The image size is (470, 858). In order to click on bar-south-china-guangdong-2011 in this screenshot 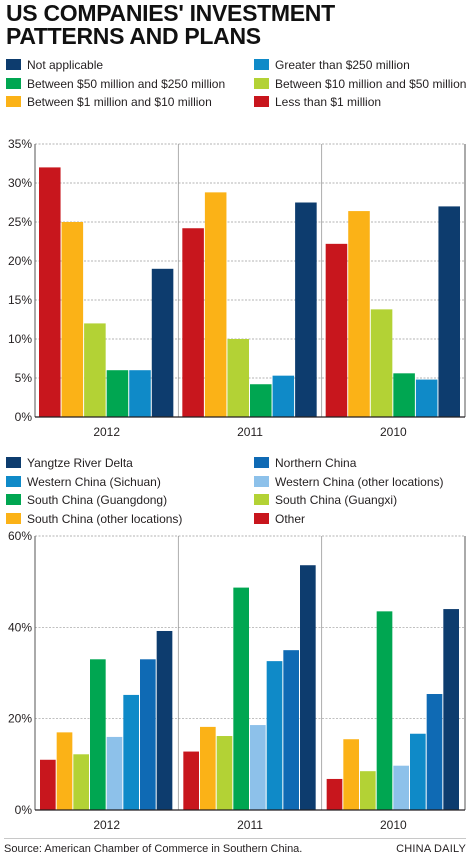, I will do `click(241, 698)`.